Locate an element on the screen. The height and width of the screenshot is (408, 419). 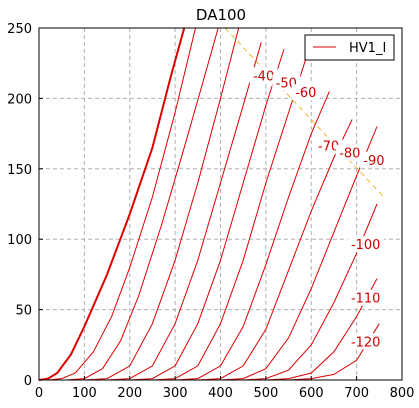
x-tick-label: 600 is located at coordinates (311, 393).